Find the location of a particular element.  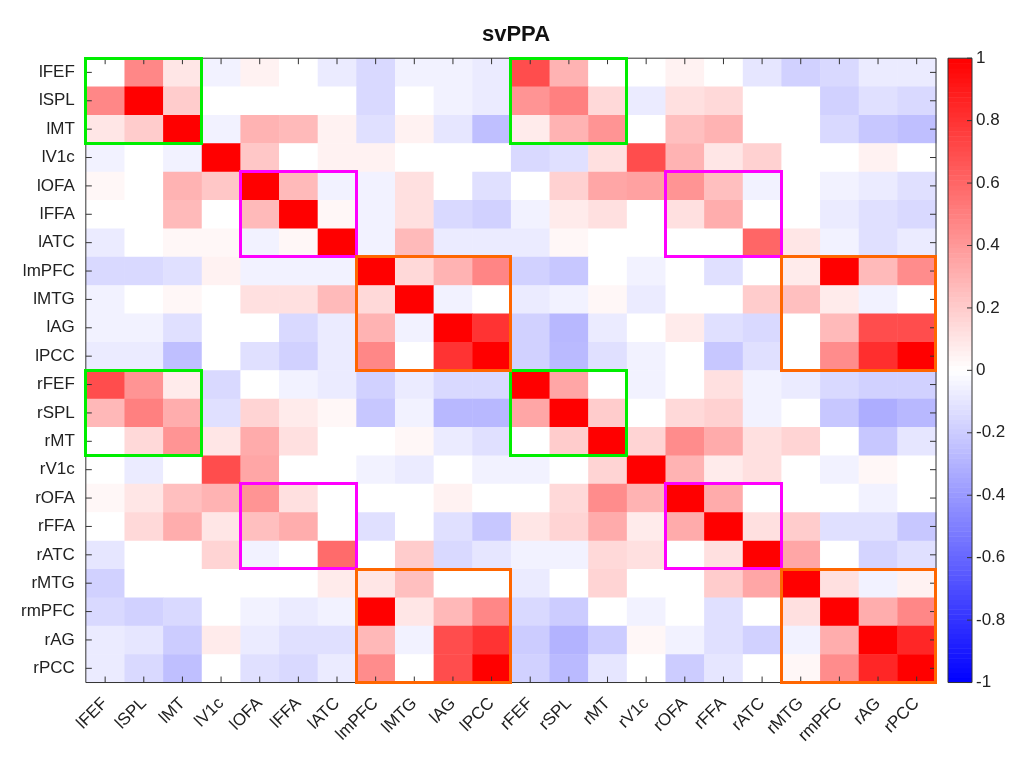

y-tick-label: rMT is located at coordinates (59, 440).